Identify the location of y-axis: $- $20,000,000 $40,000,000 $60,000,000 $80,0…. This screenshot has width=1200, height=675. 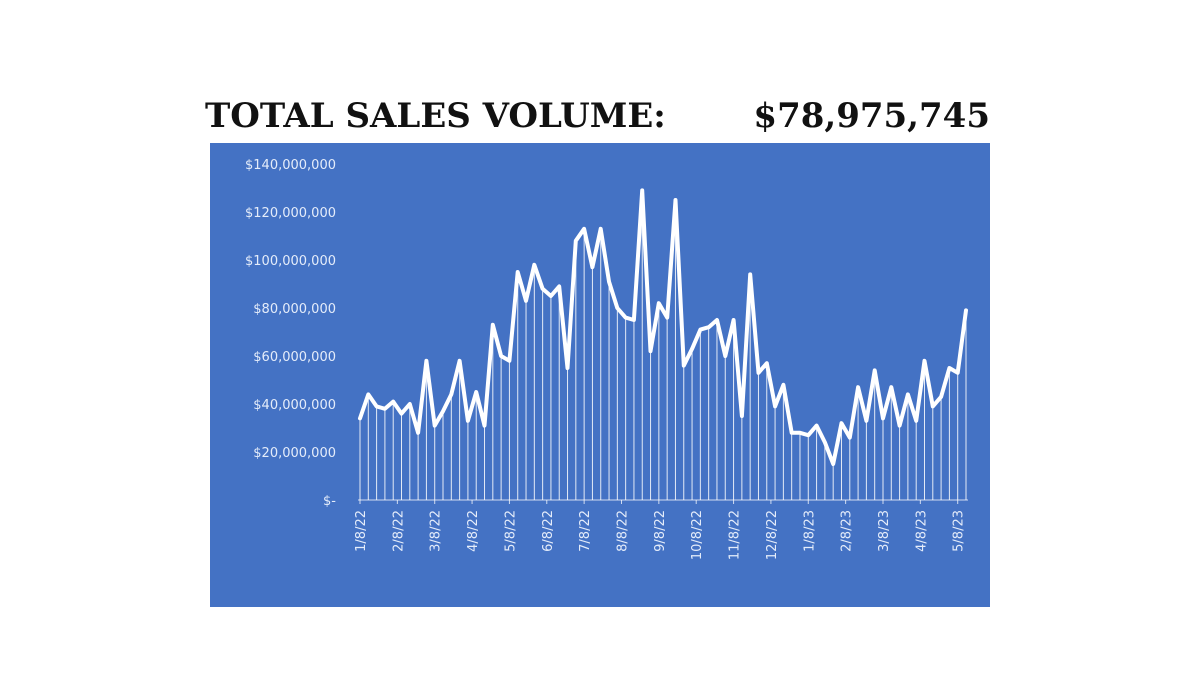
(290, 333).